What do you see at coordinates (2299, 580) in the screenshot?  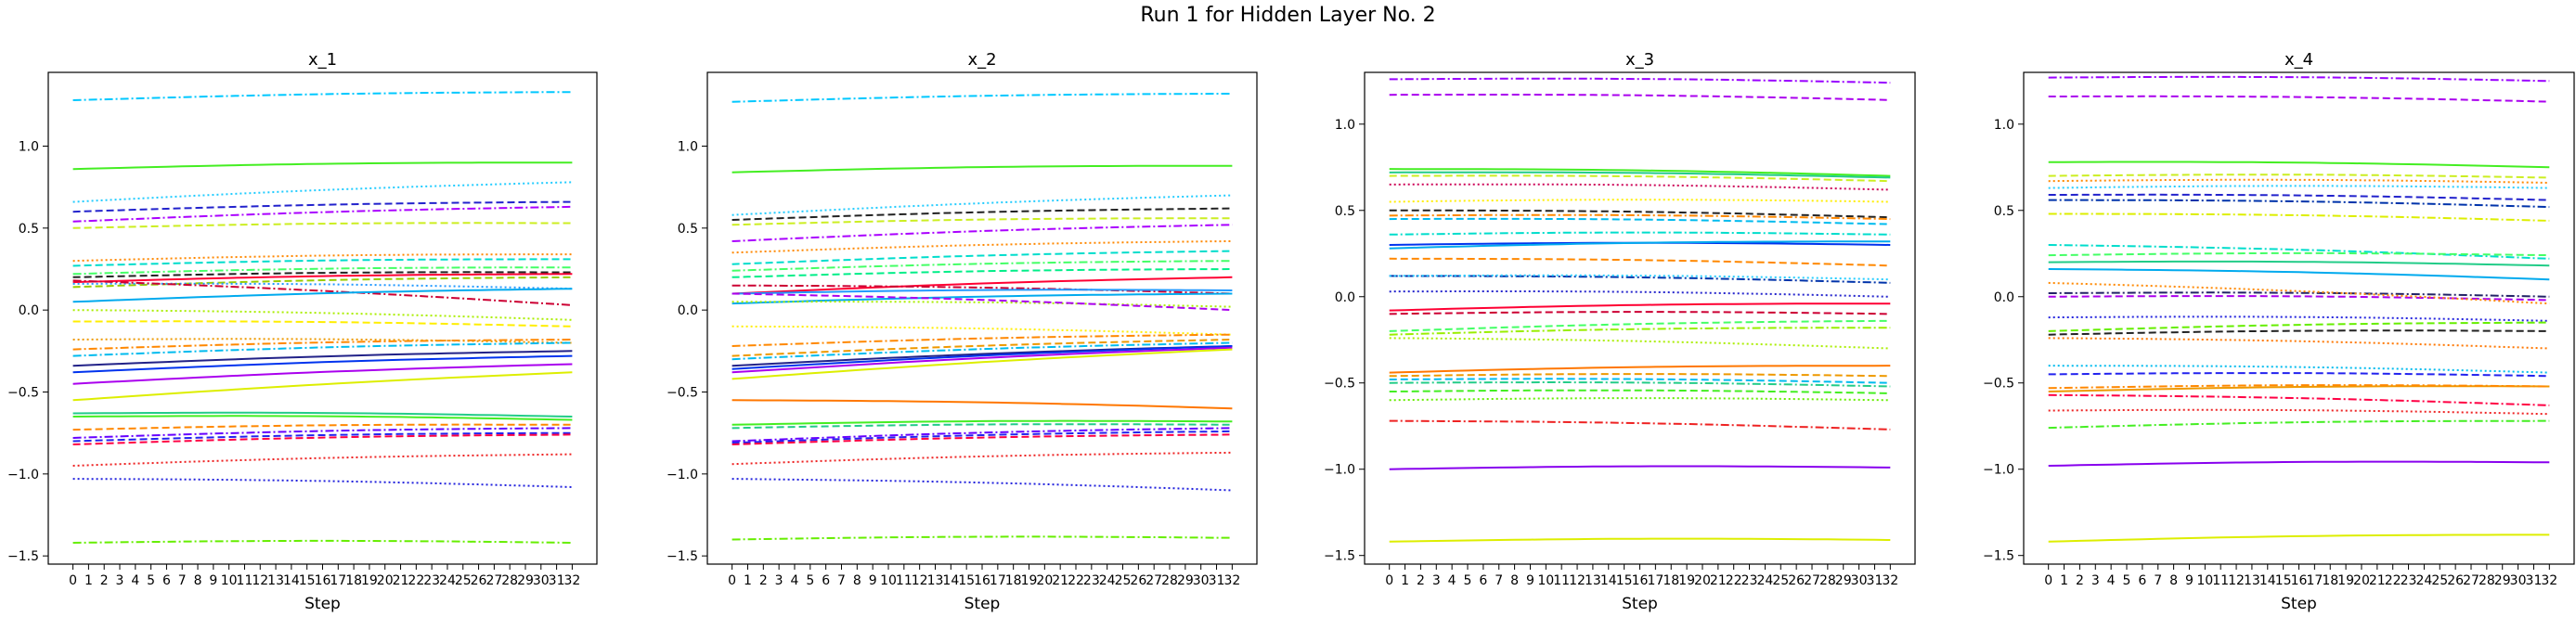 I see `x-tick-label: 16` at bounding box center [2299, 580].